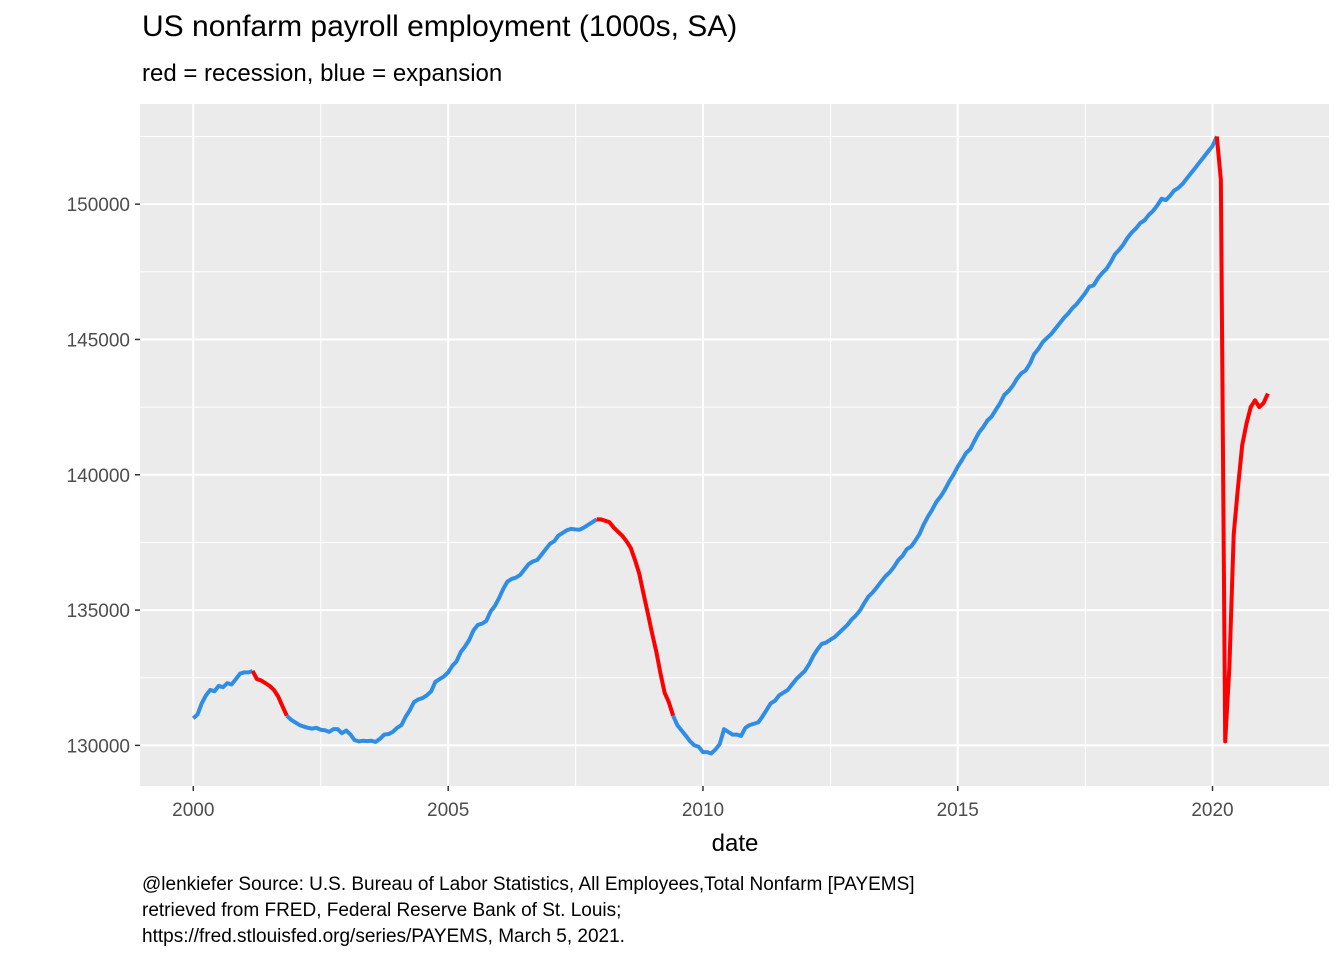  What do you see at coordinates (322, 73) in the screenshot?
I see `chart-subtitle: red = recession, blue = expansion` at bounding box center [322, 73].